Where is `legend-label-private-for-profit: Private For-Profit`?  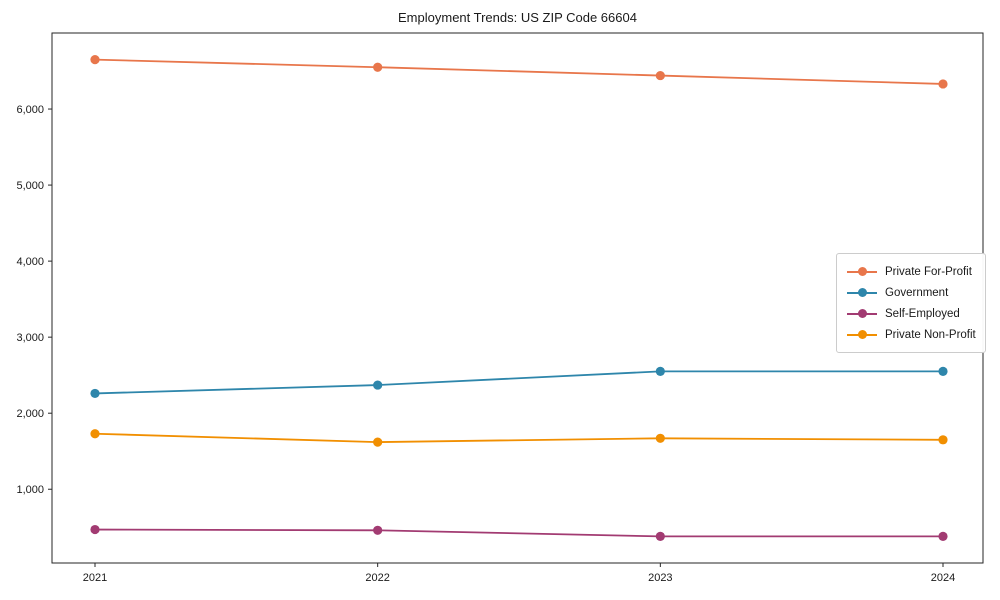 legend-label-private-for-profit: Private For-Profit is located at coordinates (928, 271).